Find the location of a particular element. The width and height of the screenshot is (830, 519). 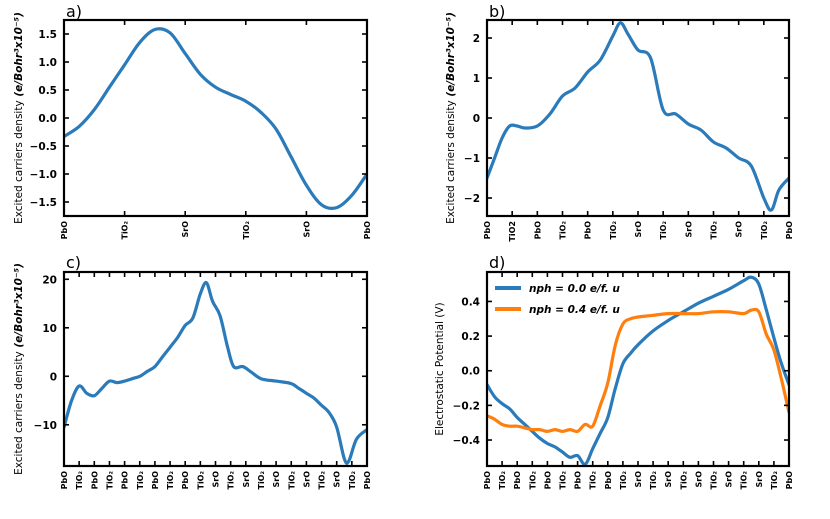

y-tick-label: 1.5 is located at coordinates (47, 35).